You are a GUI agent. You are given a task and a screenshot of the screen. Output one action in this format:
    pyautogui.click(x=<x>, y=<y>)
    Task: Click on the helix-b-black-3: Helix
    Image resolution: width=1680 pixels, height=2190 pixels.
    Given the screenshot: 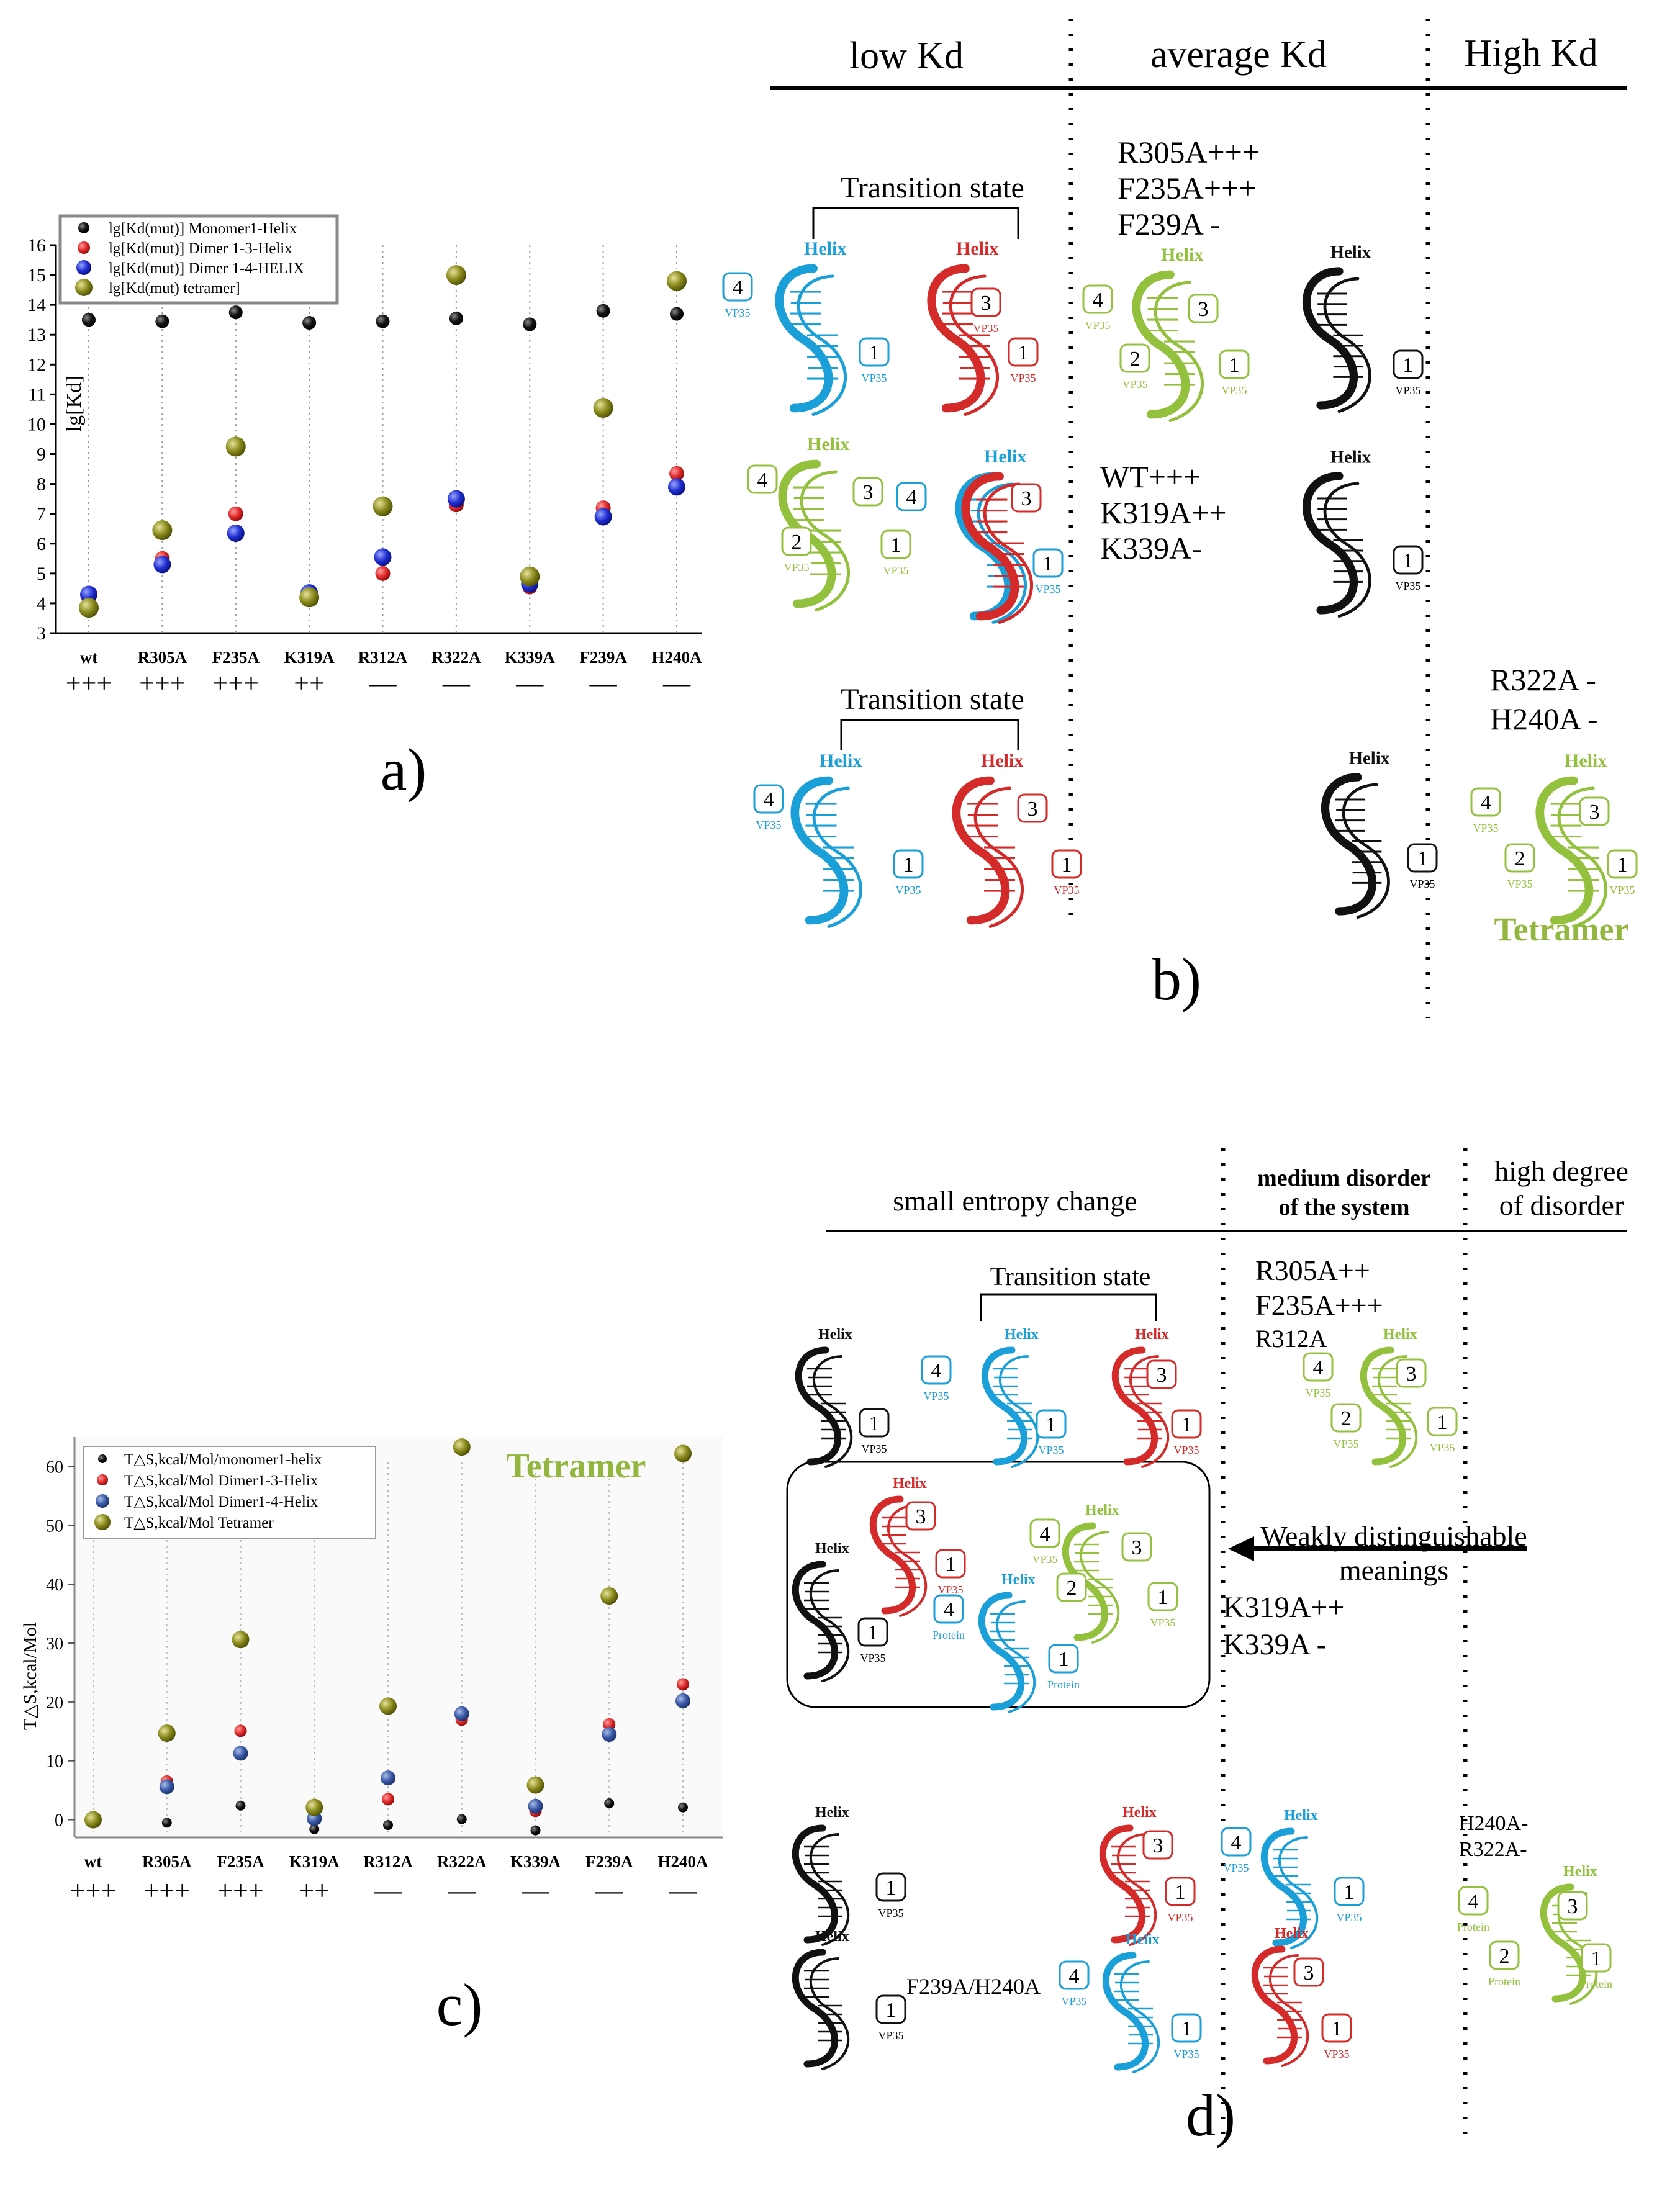 What is the action you would take?
    pyautogui.click(x=1355, y=833)
    